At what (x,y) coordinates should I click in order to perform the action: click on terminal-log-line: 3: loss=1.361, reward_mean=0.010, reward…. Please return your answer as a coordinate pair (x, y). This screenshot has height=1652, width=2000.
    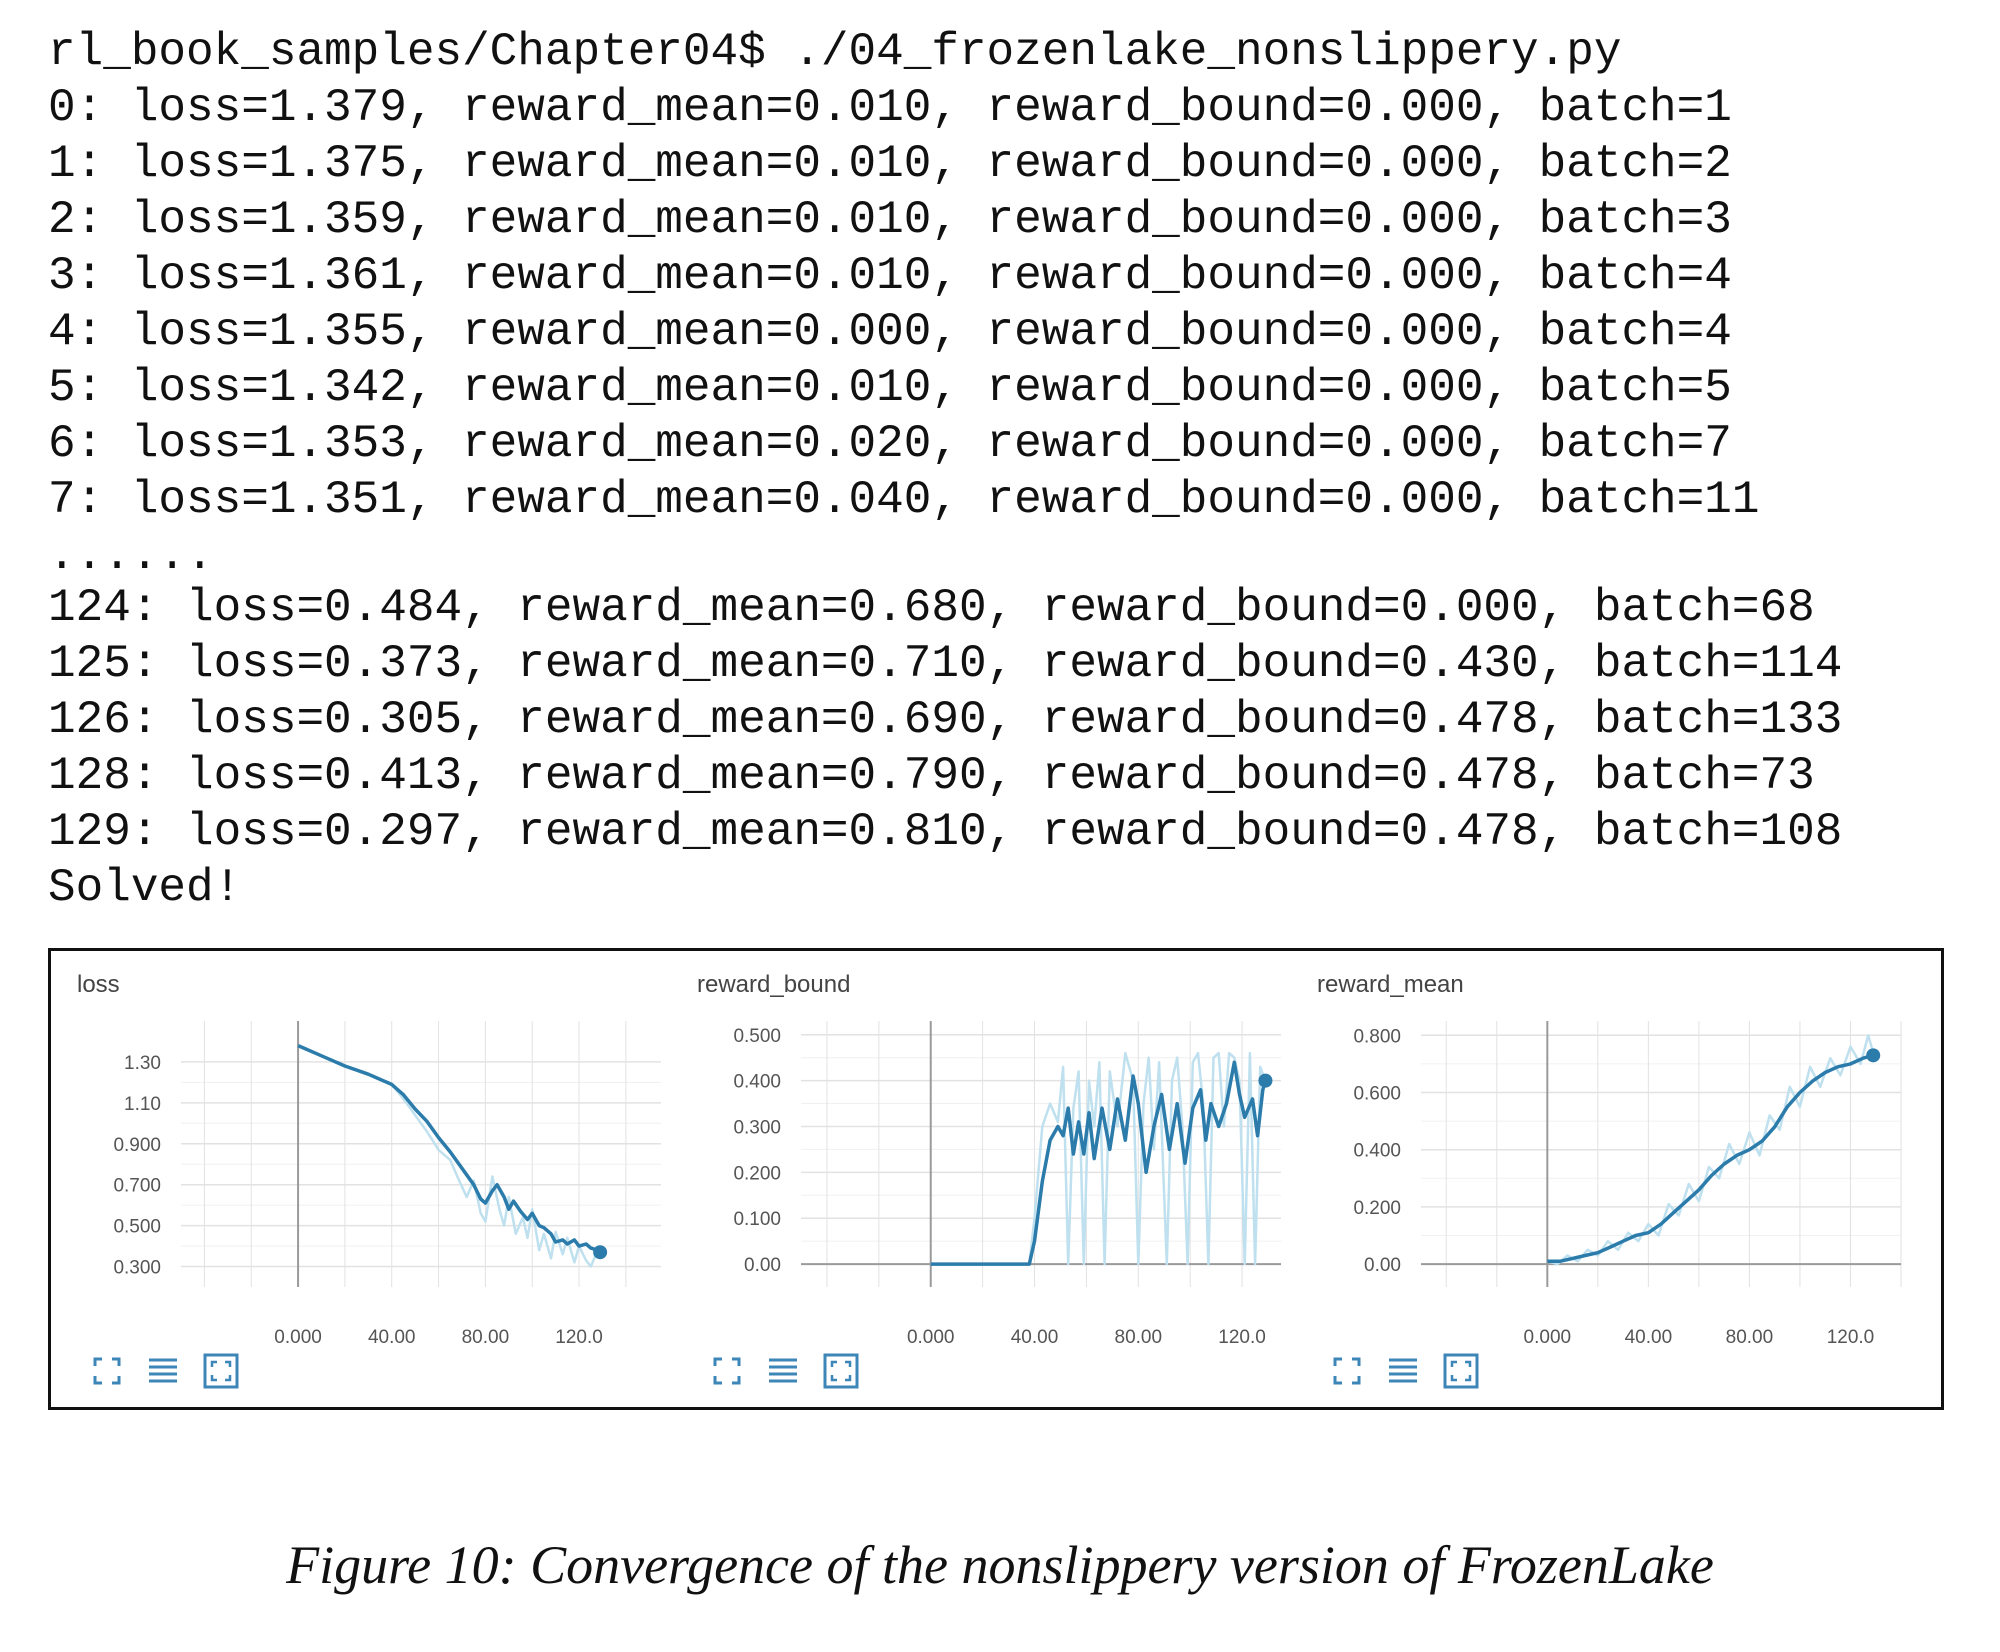
    Looking at the image, I should click on (890, 276).